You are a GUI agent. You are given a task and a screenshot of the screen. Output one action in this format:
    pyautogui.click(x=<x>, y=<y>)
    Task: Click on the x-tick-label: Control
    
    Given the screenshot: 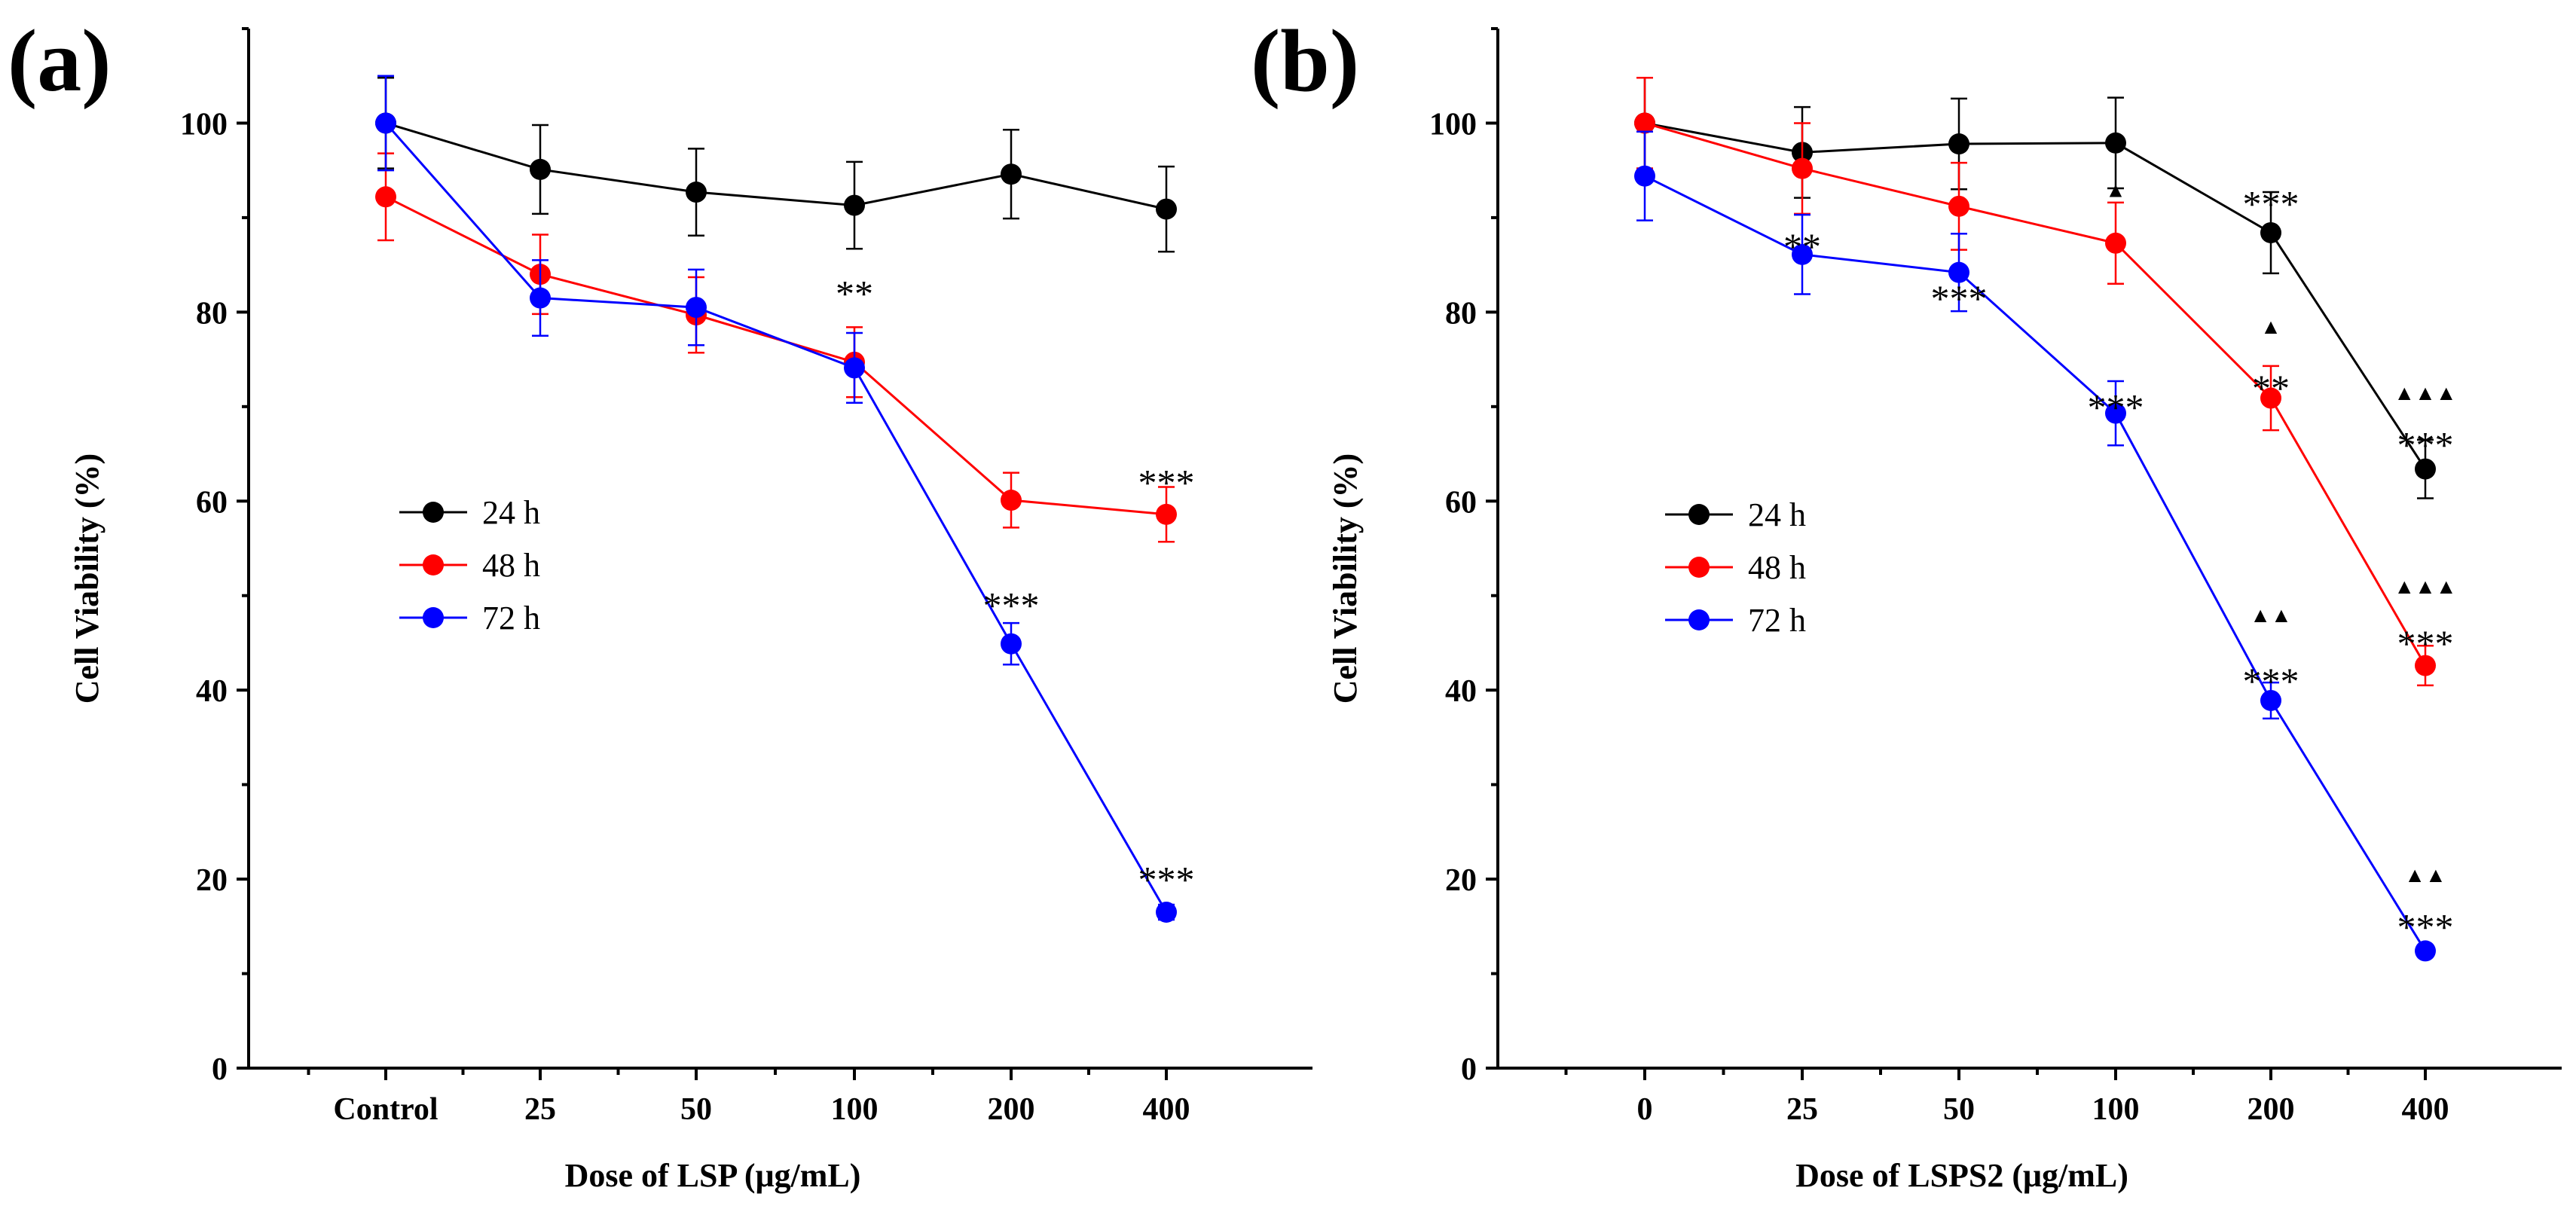 What is the action you would take?
    pyautogui.click(x=385, y=1109)
    